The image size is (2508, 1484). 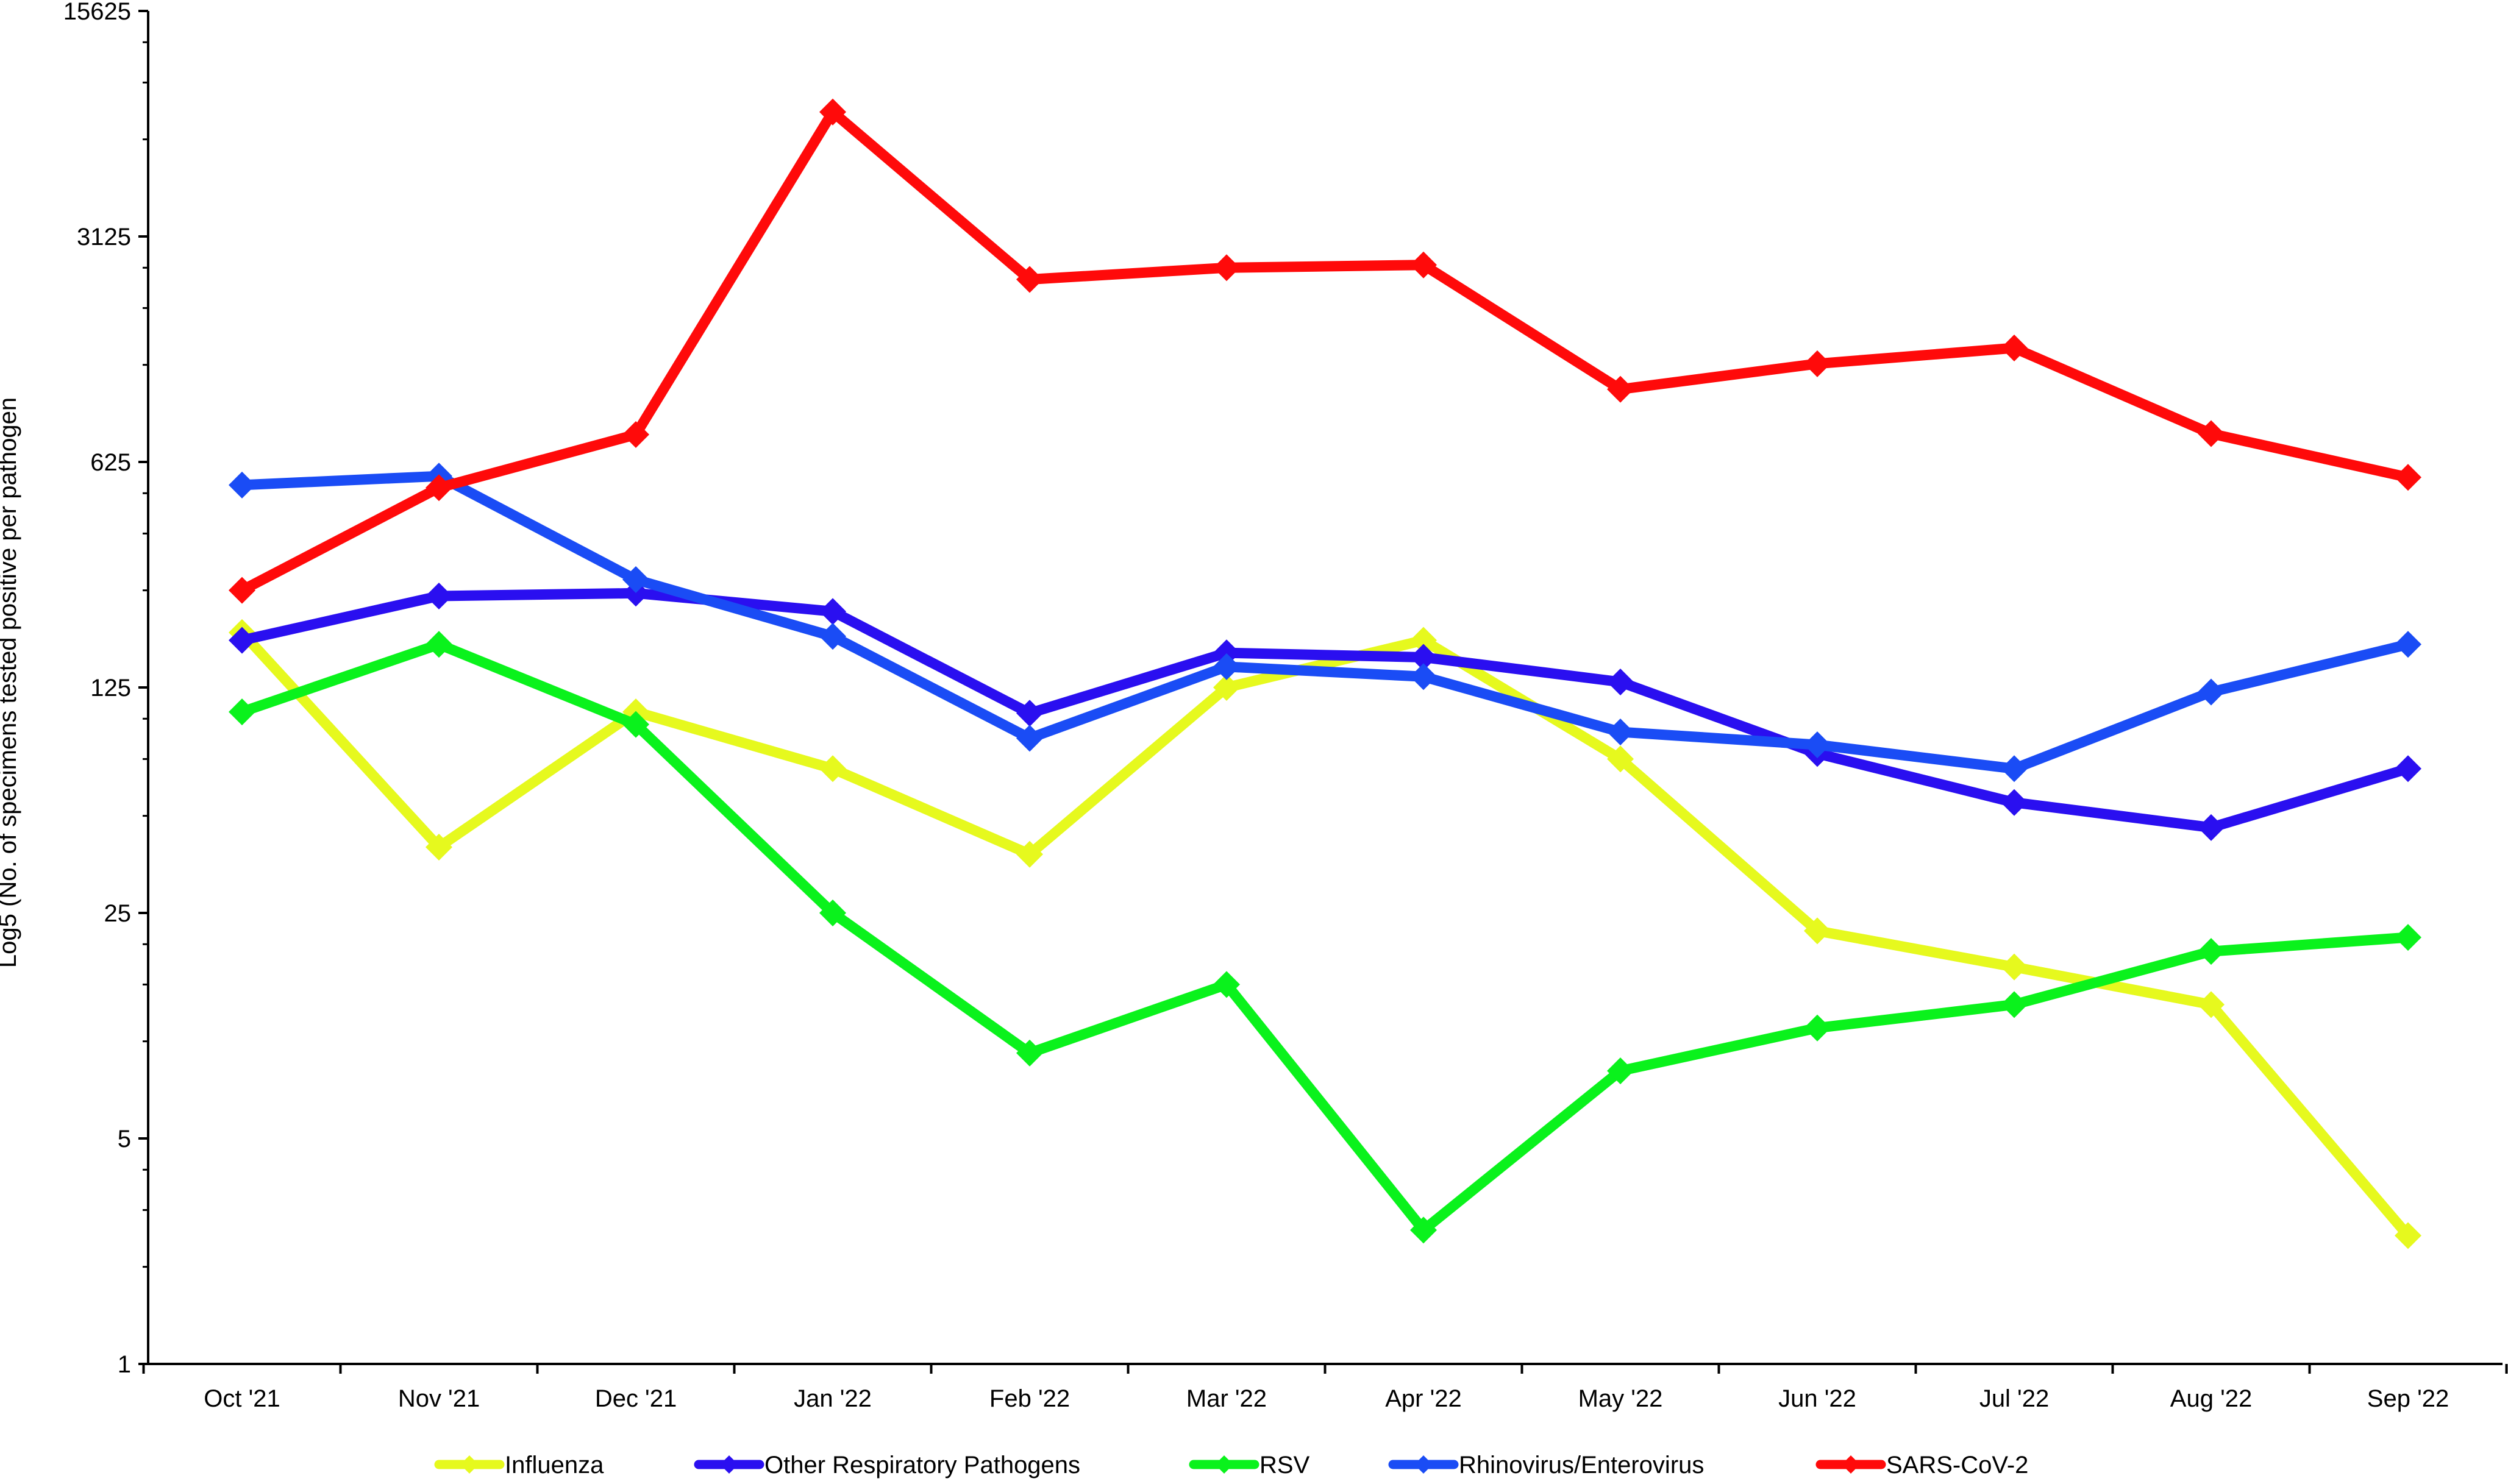 I want to click on x-tick-label: Apr '22, so click(x=1423, y=1398).